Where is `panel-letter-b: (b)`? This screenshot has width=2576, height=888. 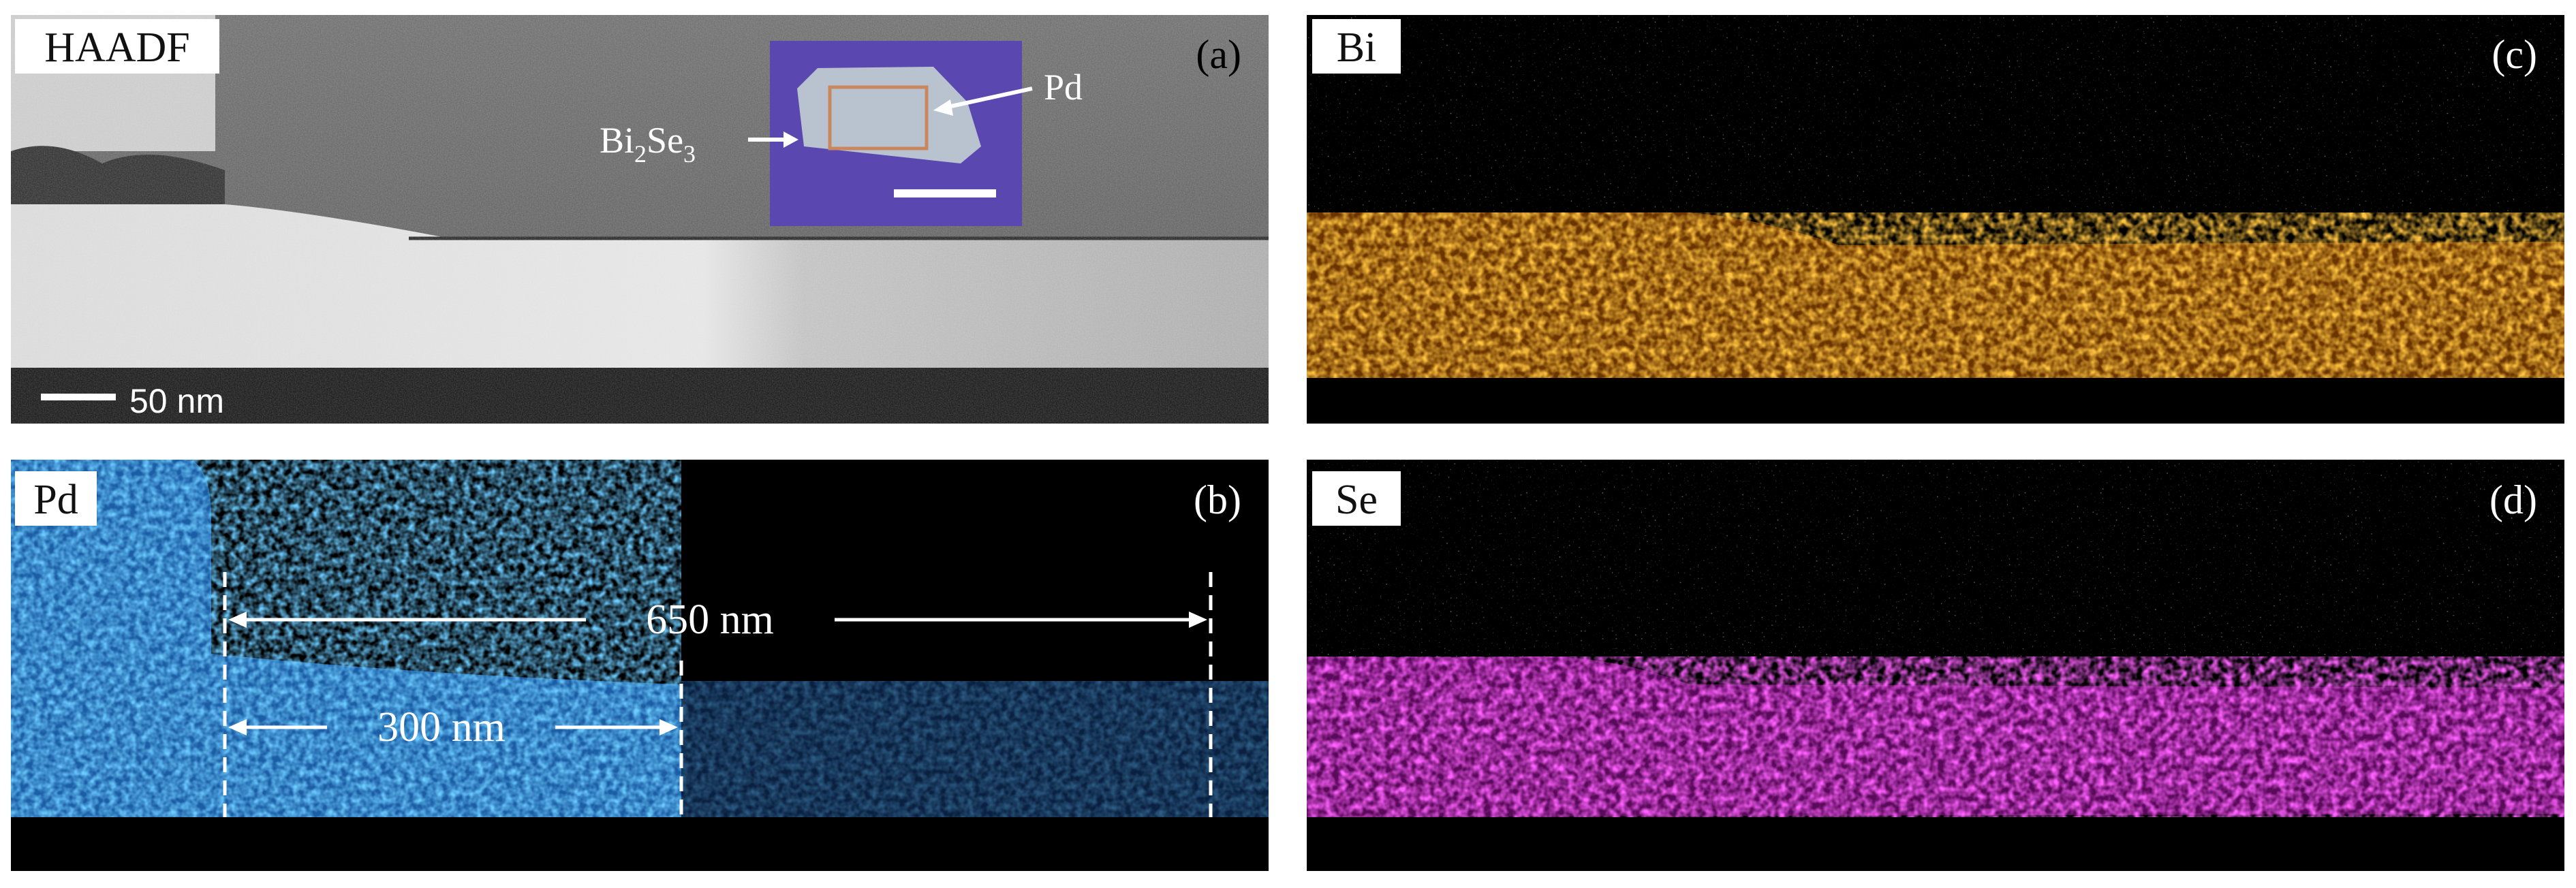 panel-letter-b: (b) is located at coordinates (1217, 499).